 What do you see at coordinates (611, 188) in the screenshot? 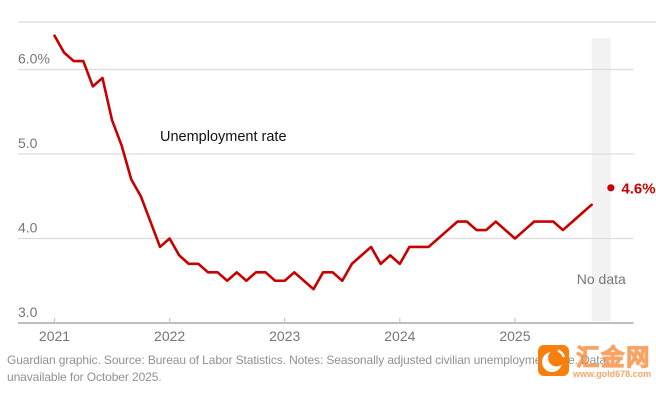
I see `latest-point-dot` at bounding box center [611, 188].